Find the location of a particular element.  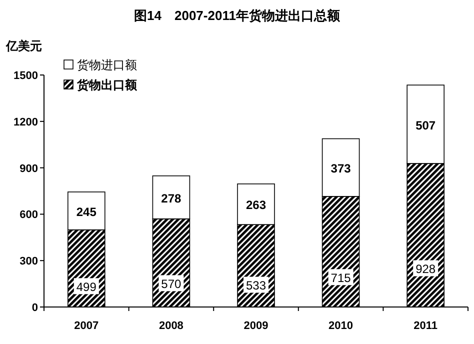

x-tick-label: 2009 is located at coordinates (256, 326).